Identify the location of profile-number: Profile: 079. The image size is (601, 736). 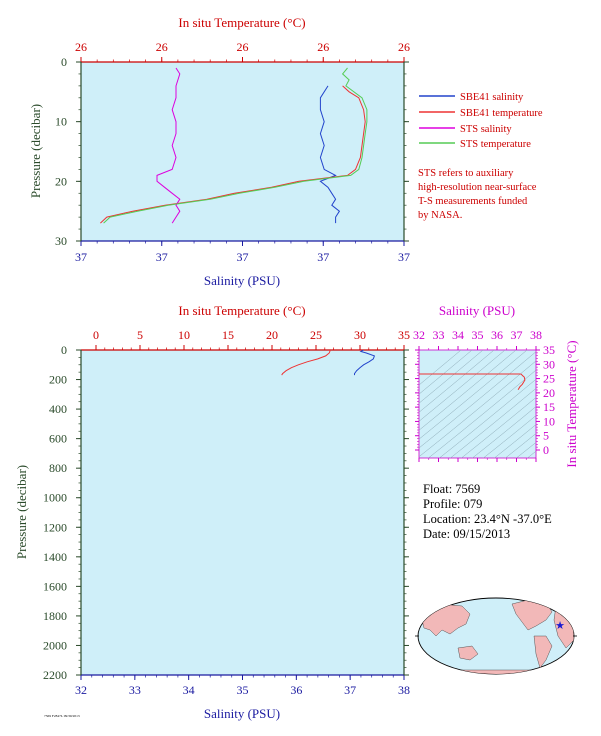
(452, 504).